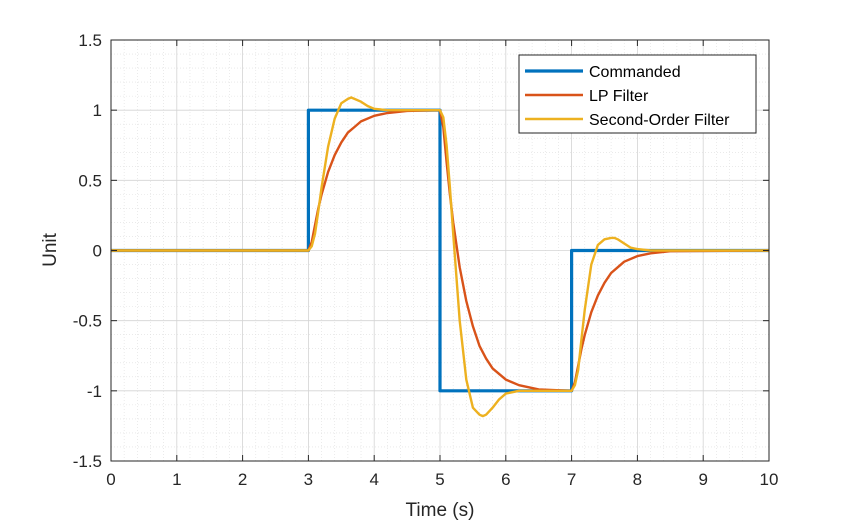  What do you see at coordinates (619, 96) in the screenshot?
I see `legend-label-lp-filter: LP Filter` at bounding box center [619, 96].